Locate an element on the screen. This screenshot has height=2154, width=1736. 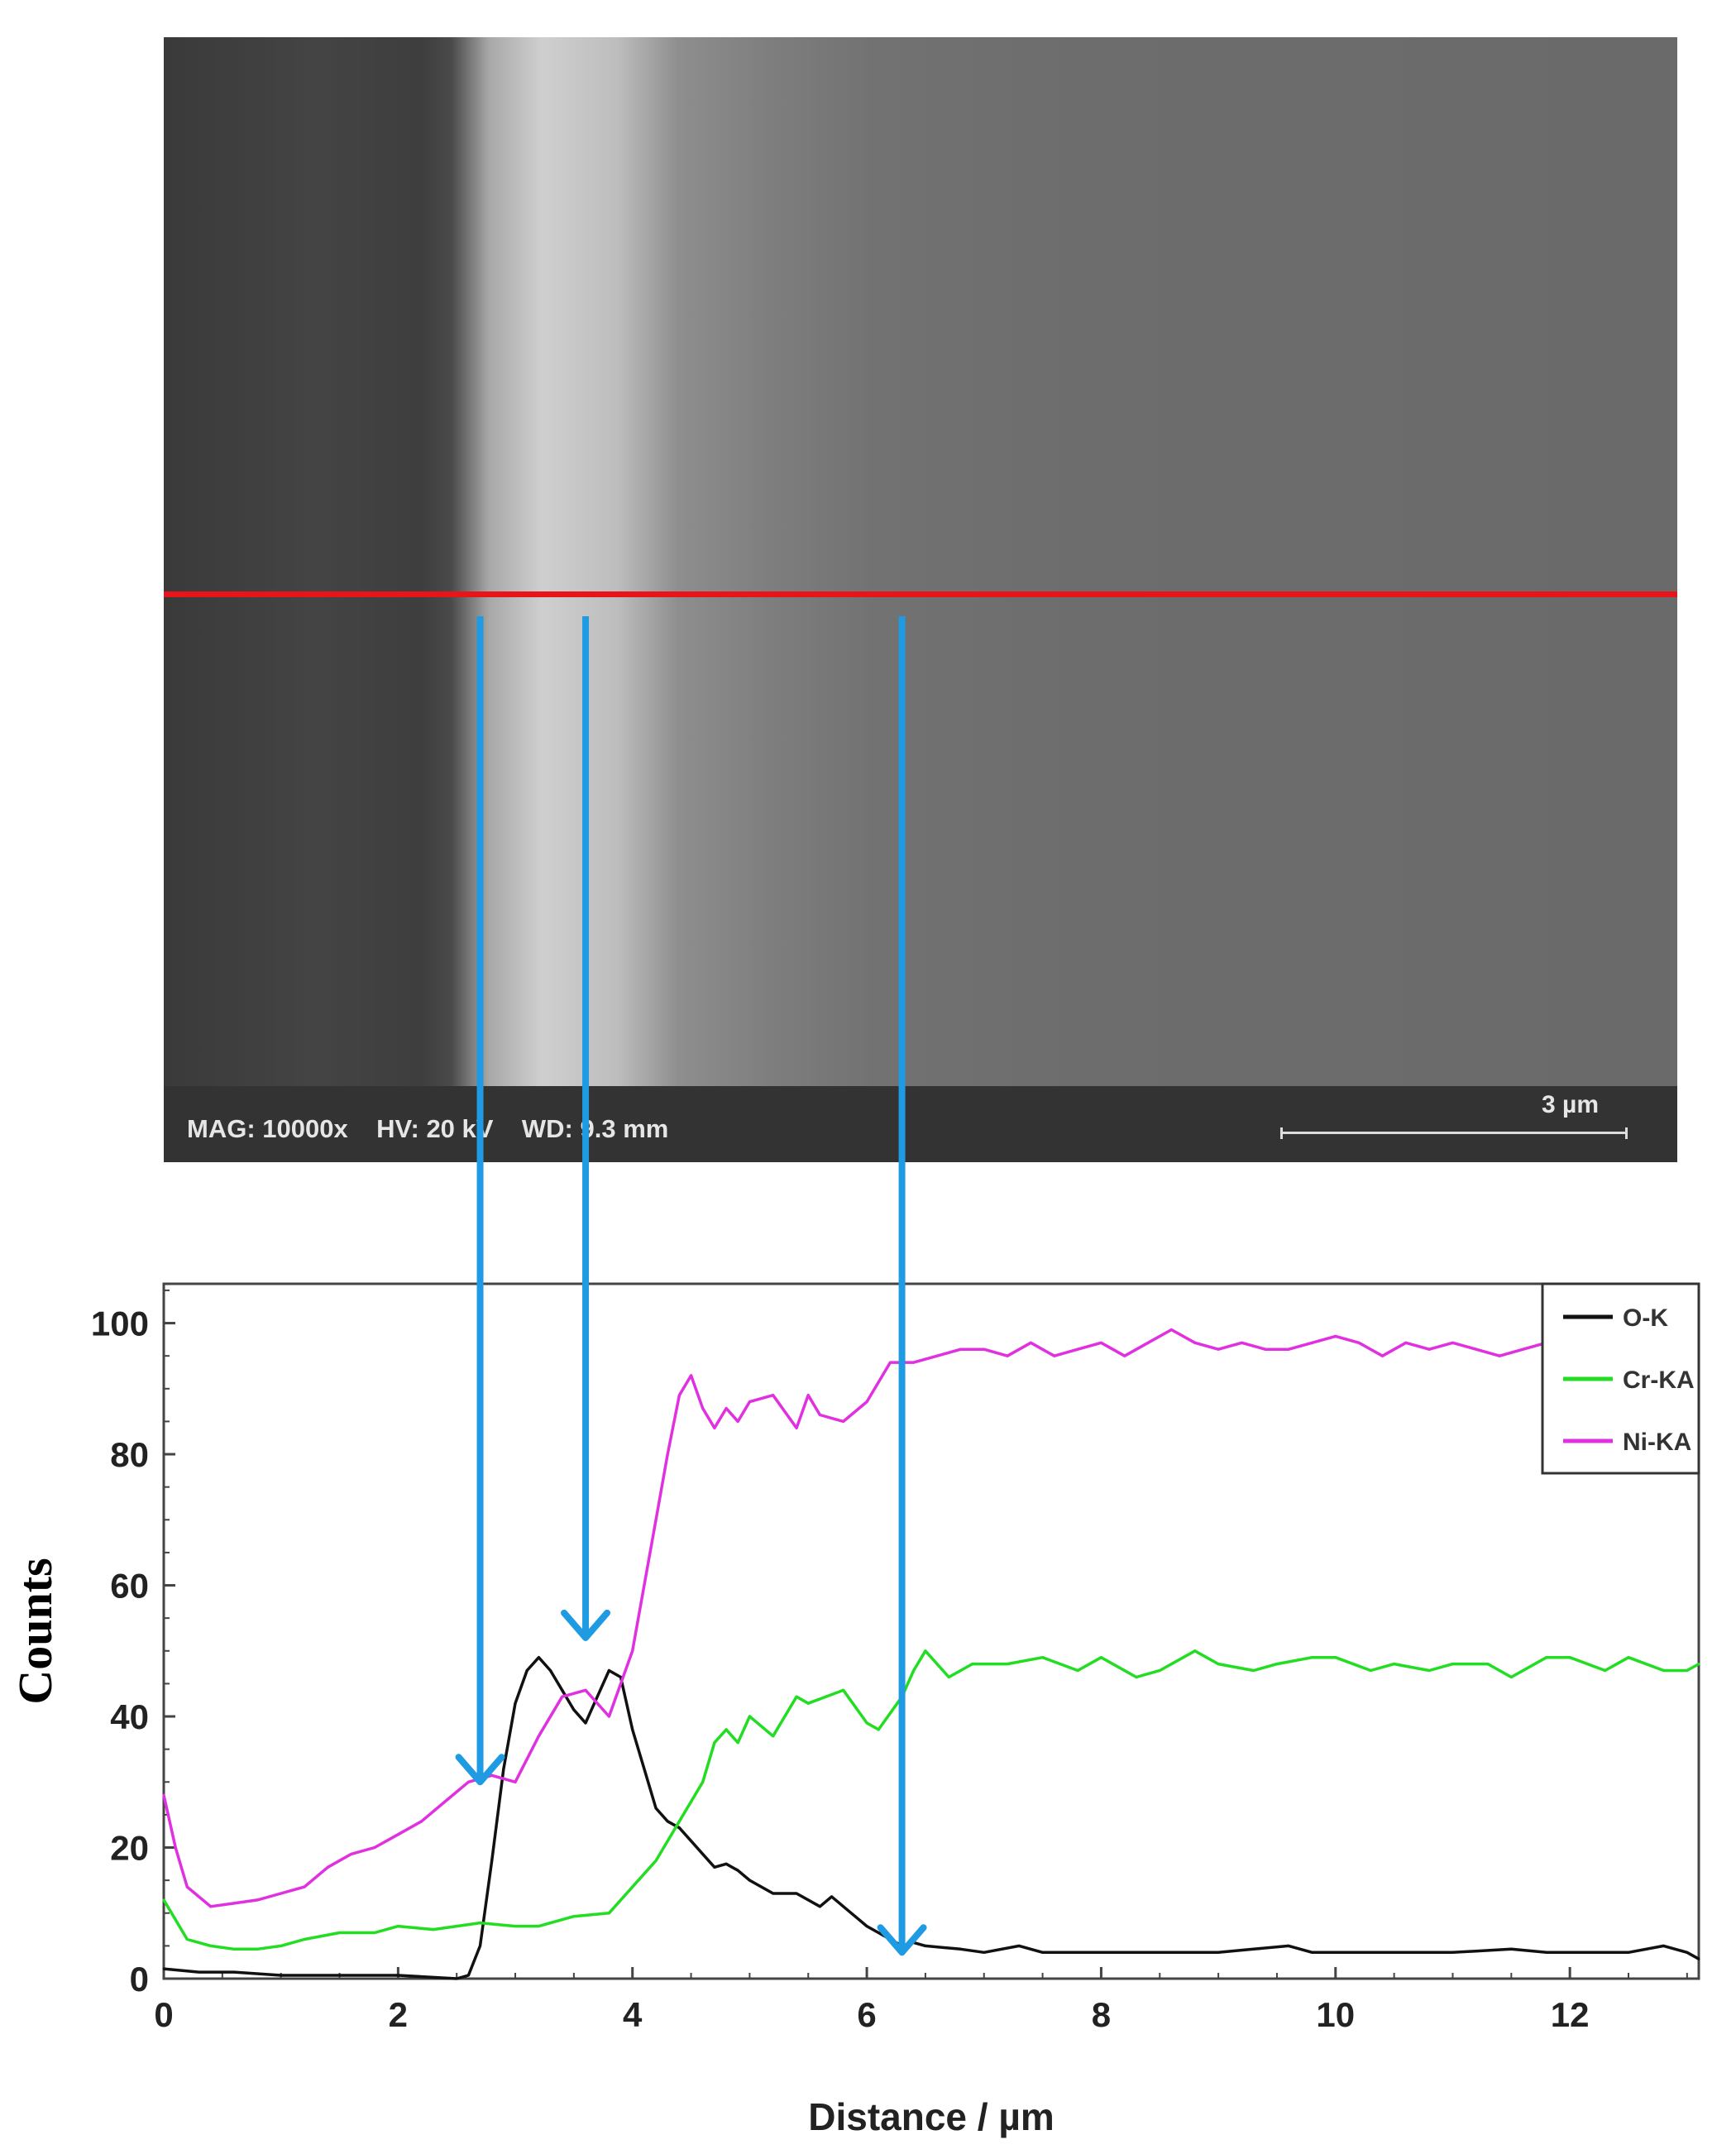
y-tick-label: 0 is located at coordinates (139, 1979).